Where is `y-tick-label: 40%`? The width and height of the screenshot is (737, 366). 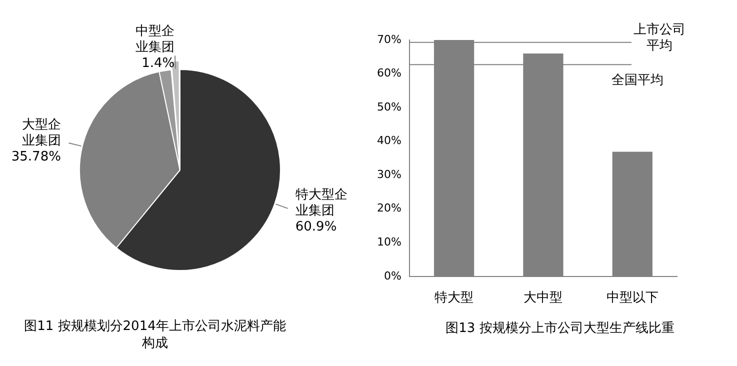
y-tick-label: 40% is located at coordinates (389, 141).